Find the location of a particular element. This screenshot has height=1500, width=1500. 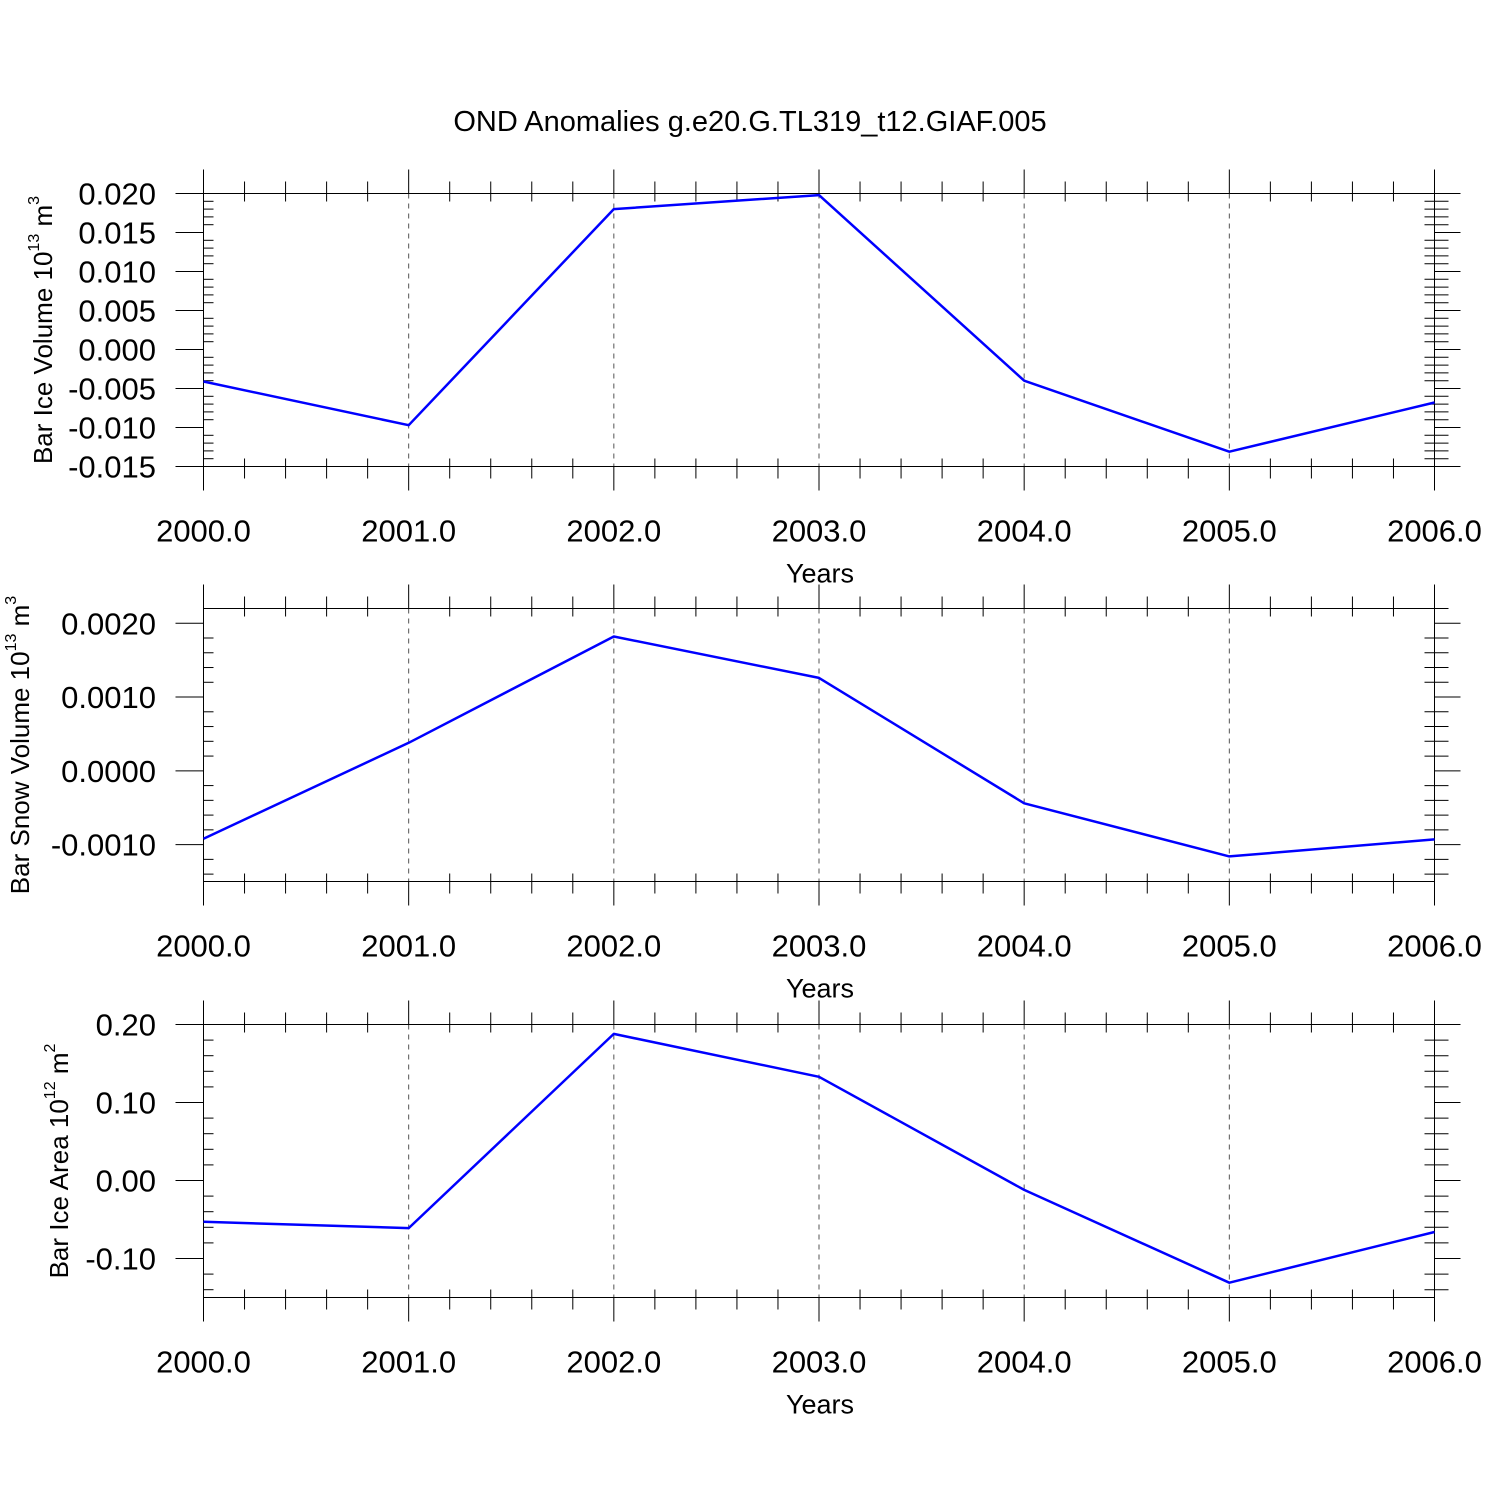

y-tick-label: 0.000 is located at coordinates (117, 350).